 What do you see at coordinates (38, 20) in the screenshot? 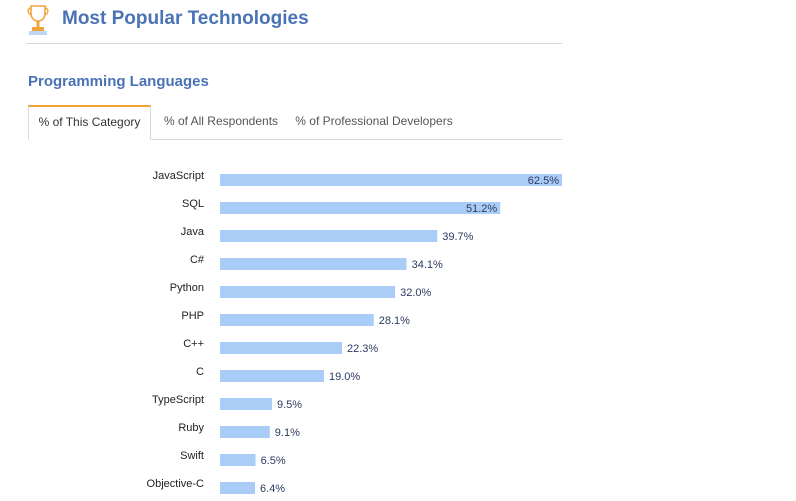
I see `trophy-icon` at bounding box center [38, 20].